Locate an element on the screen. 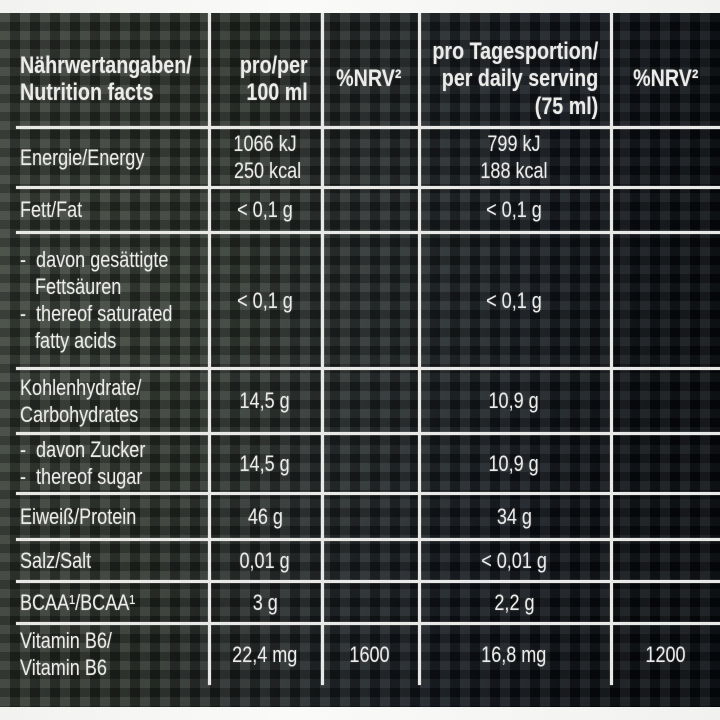 The height and width of the screenshot is (720, 720). value-daily-text: < 0,01 g is located at coordinates (514, 560).